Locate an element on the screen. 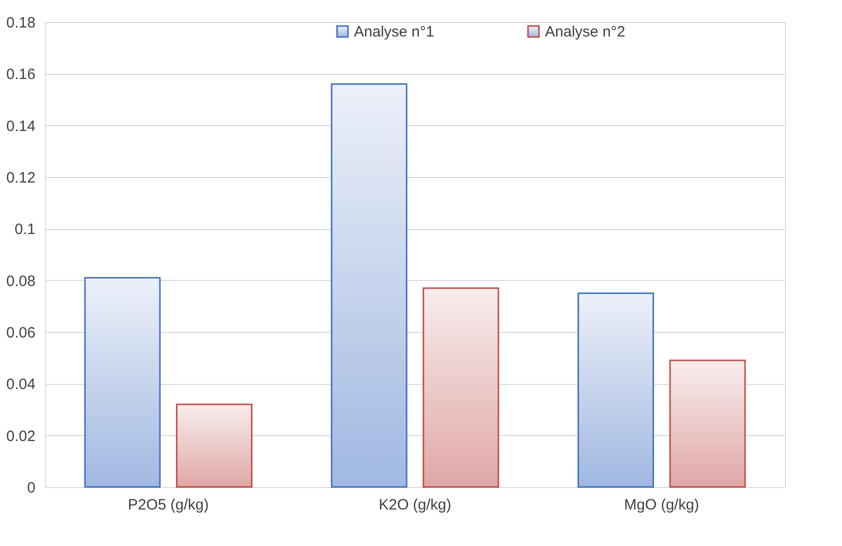  x-tick-label: K2O (g/kg) is located at coordinates (415, 505).